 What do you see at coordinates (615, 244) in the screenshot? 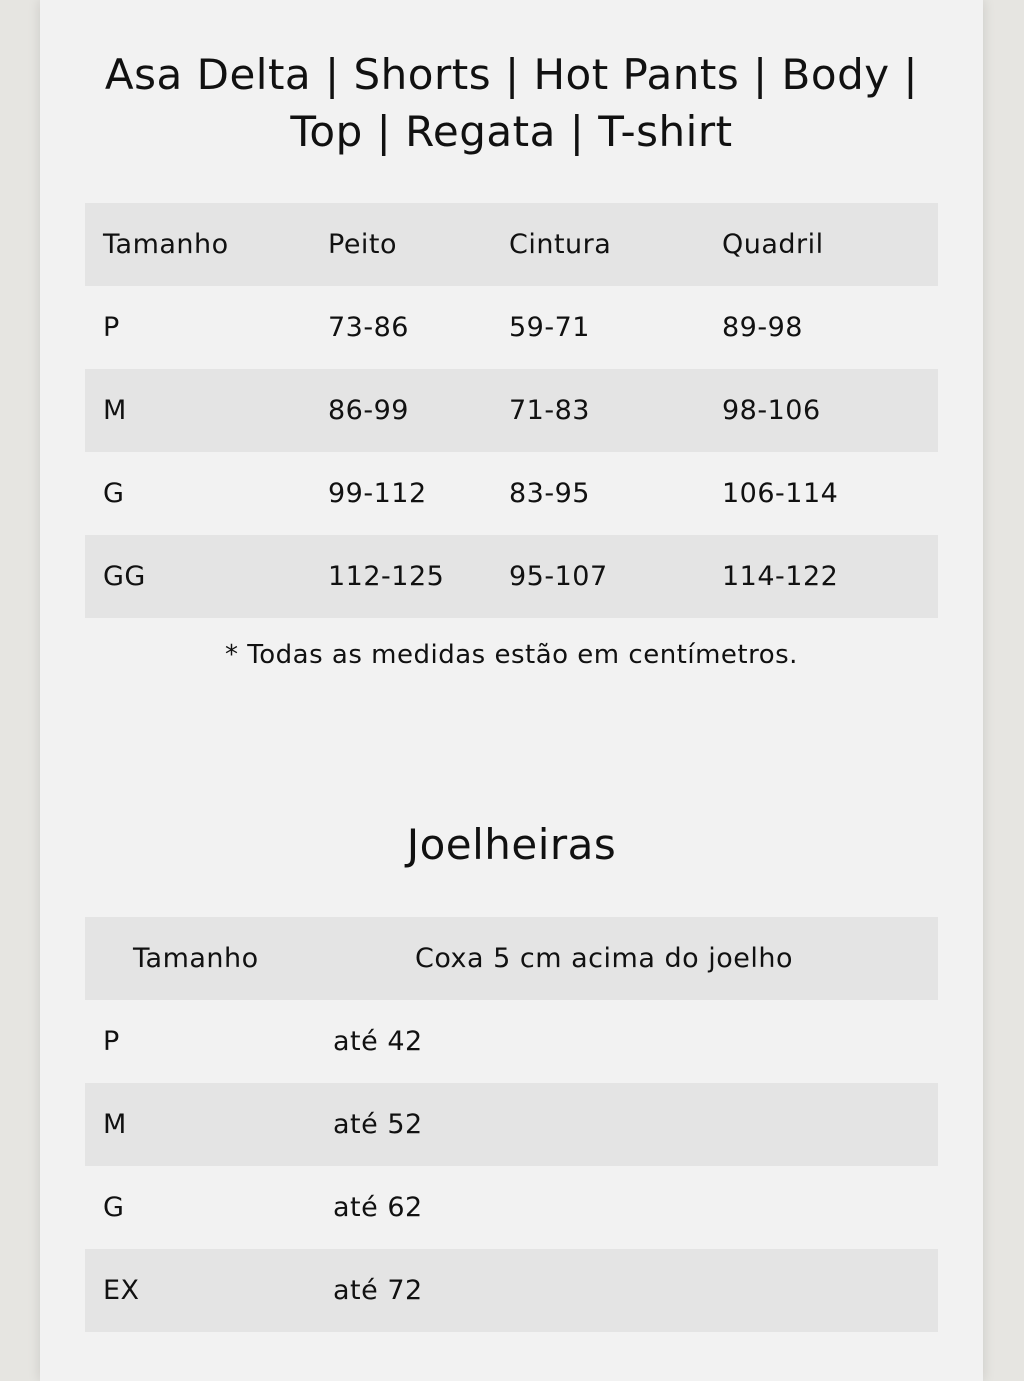
I see `header-cell: Cintura` at bounding box center [615, 244].